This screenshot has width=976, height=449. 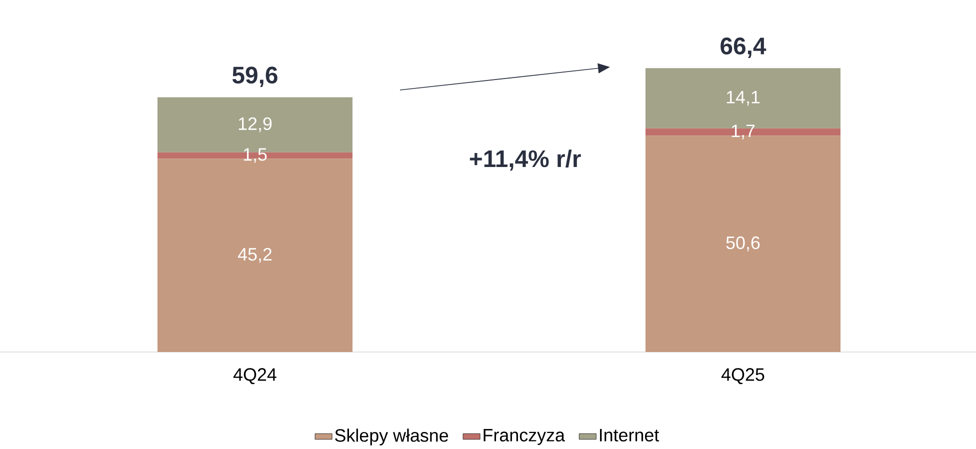 What do you see at coordinates (630, 435) in the screenshot?
I see `legend-label: Internet` at bounding box center [630, 435].